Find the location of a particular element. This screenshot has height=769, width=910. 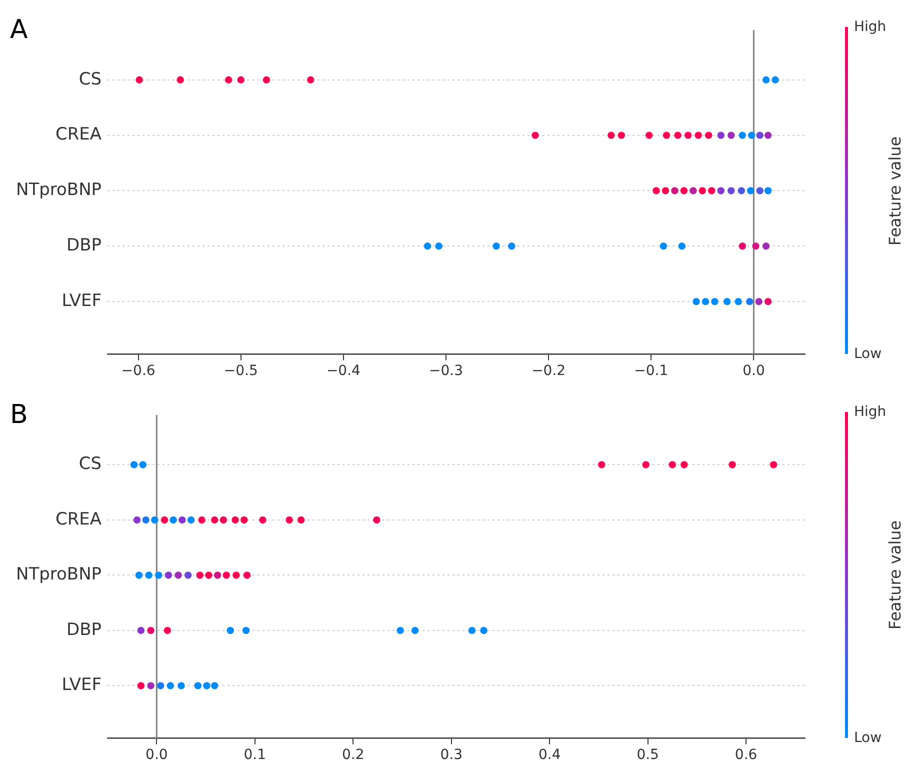

x-tick-label: 0.1 is located at coordinates (255, 755).